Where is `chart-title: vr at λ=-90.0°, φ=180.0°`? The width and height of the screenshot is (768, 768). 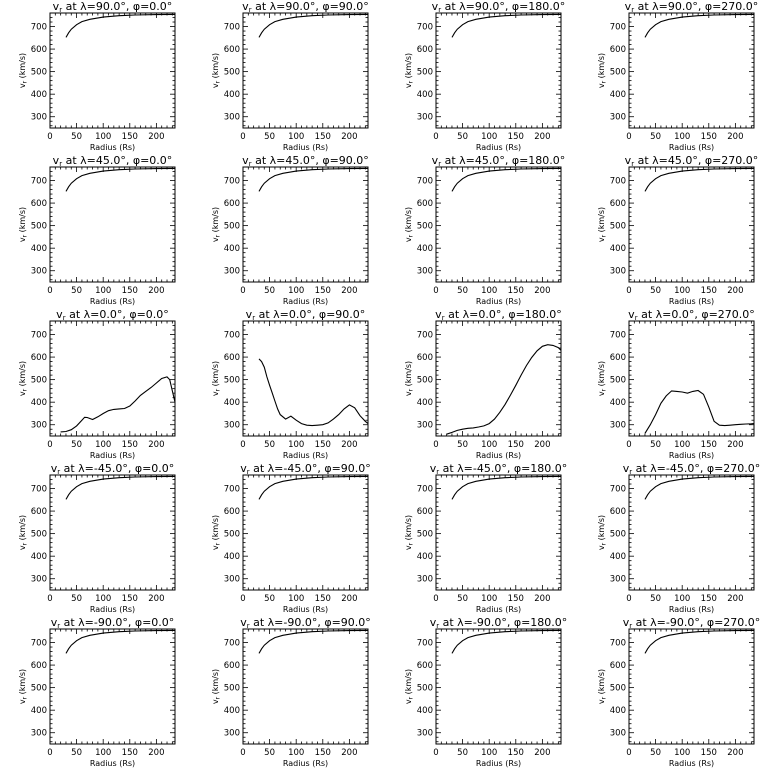 chart-title: vr at λ=-90.0°, φ=180.0° is located at coordinates (499, 623).